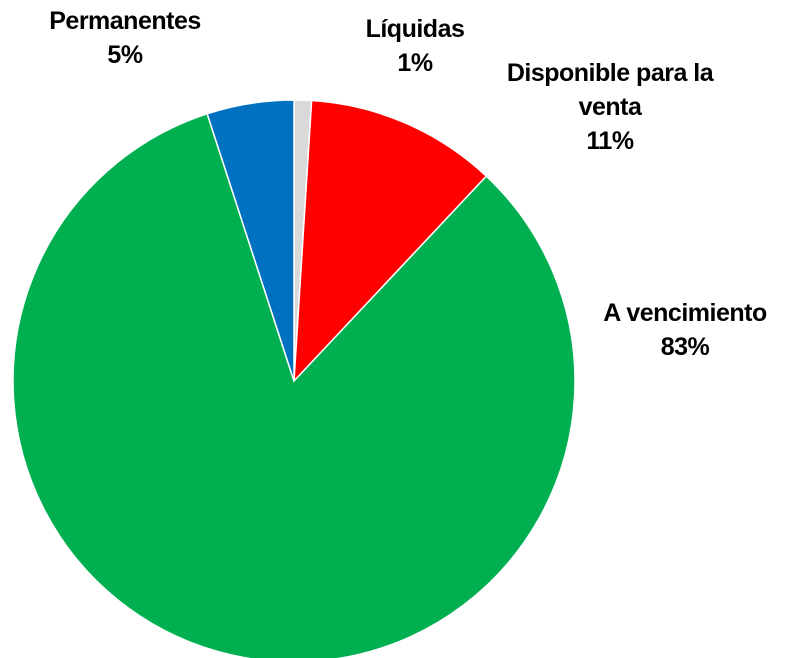  Describe the element at coordinates (415, 63) in the screenshot. I see `value-label: 1%` at that location.